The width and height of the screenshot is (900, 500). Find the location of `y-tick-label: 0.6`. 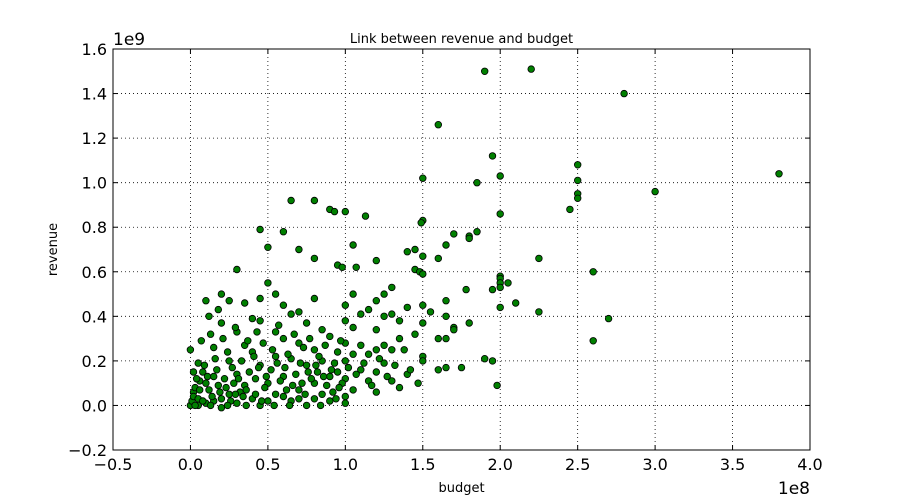

y-tick-label: 0.6 is located at coordinates (94, 272).